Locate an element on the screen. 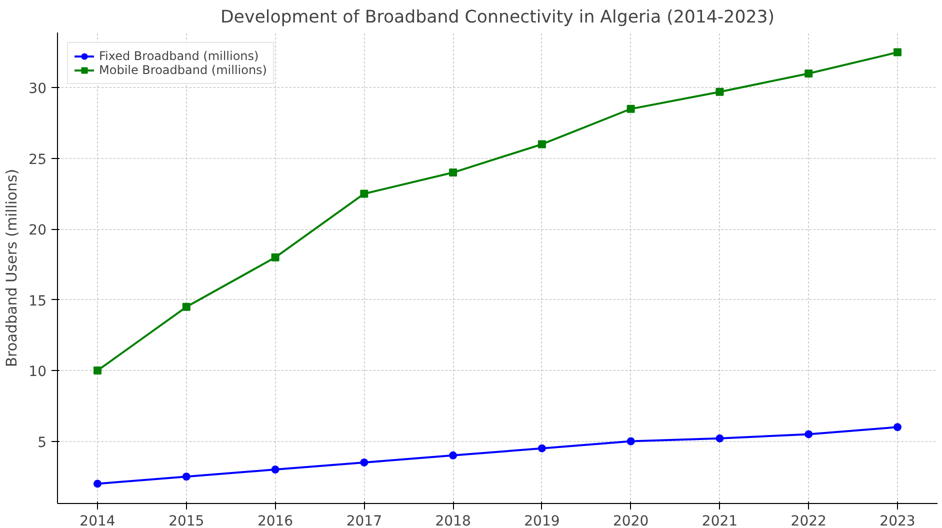 The width and height of the screenshot is (942, 528). y-tick-label: 10 is located at coordinates (37, 372).